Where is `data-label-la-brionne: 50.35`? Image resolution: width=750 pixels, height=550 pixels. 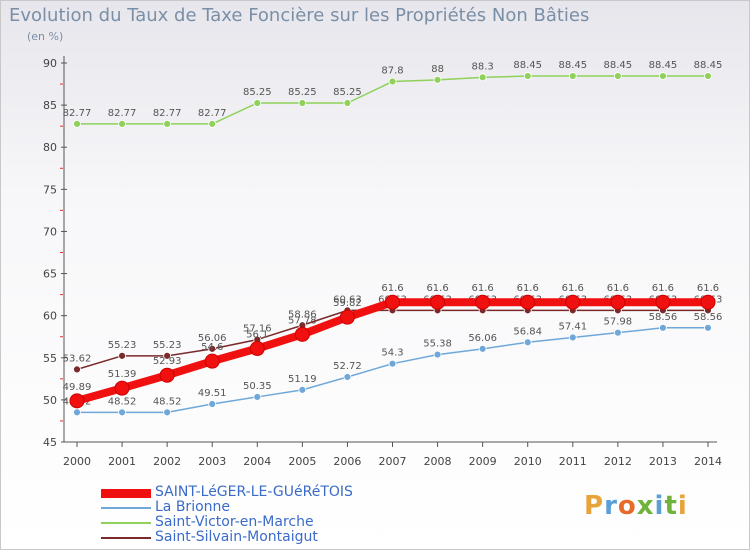
data-label-la-brionne: 50.35 is located at coordinates (257, 386).